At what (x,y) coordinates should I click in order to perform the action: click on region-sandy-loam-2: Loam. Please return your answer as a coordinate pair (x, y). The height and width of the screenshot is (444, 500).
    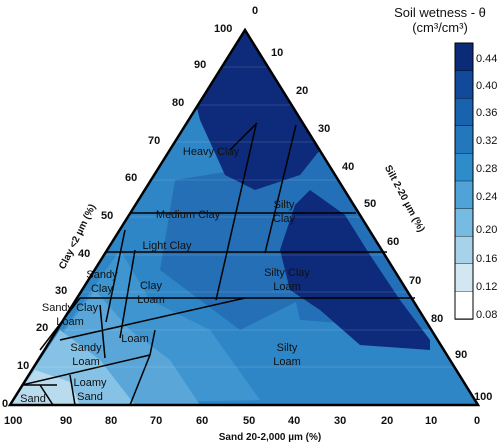
    Looking at the image, I should click on (86, 362).